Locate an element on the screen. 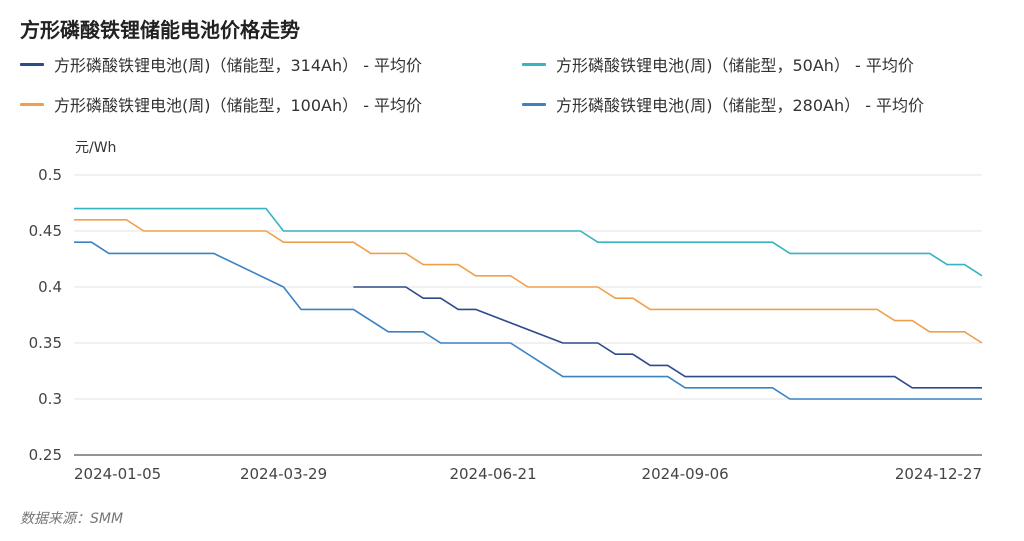  x-tick-label: 2024-06-21 is located at coordinates (492, 474).